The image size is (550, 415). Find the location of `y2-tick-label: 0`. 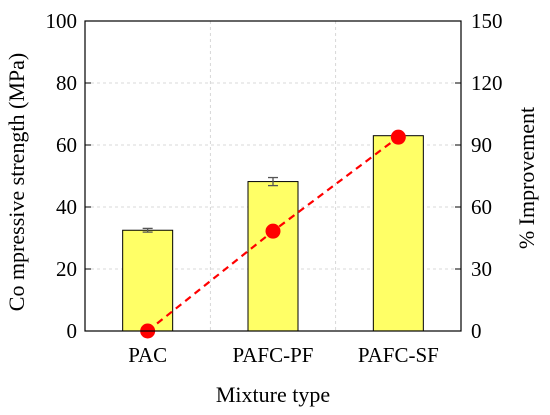

y2-tick-label: 0 is located at coordinates (476, 331).